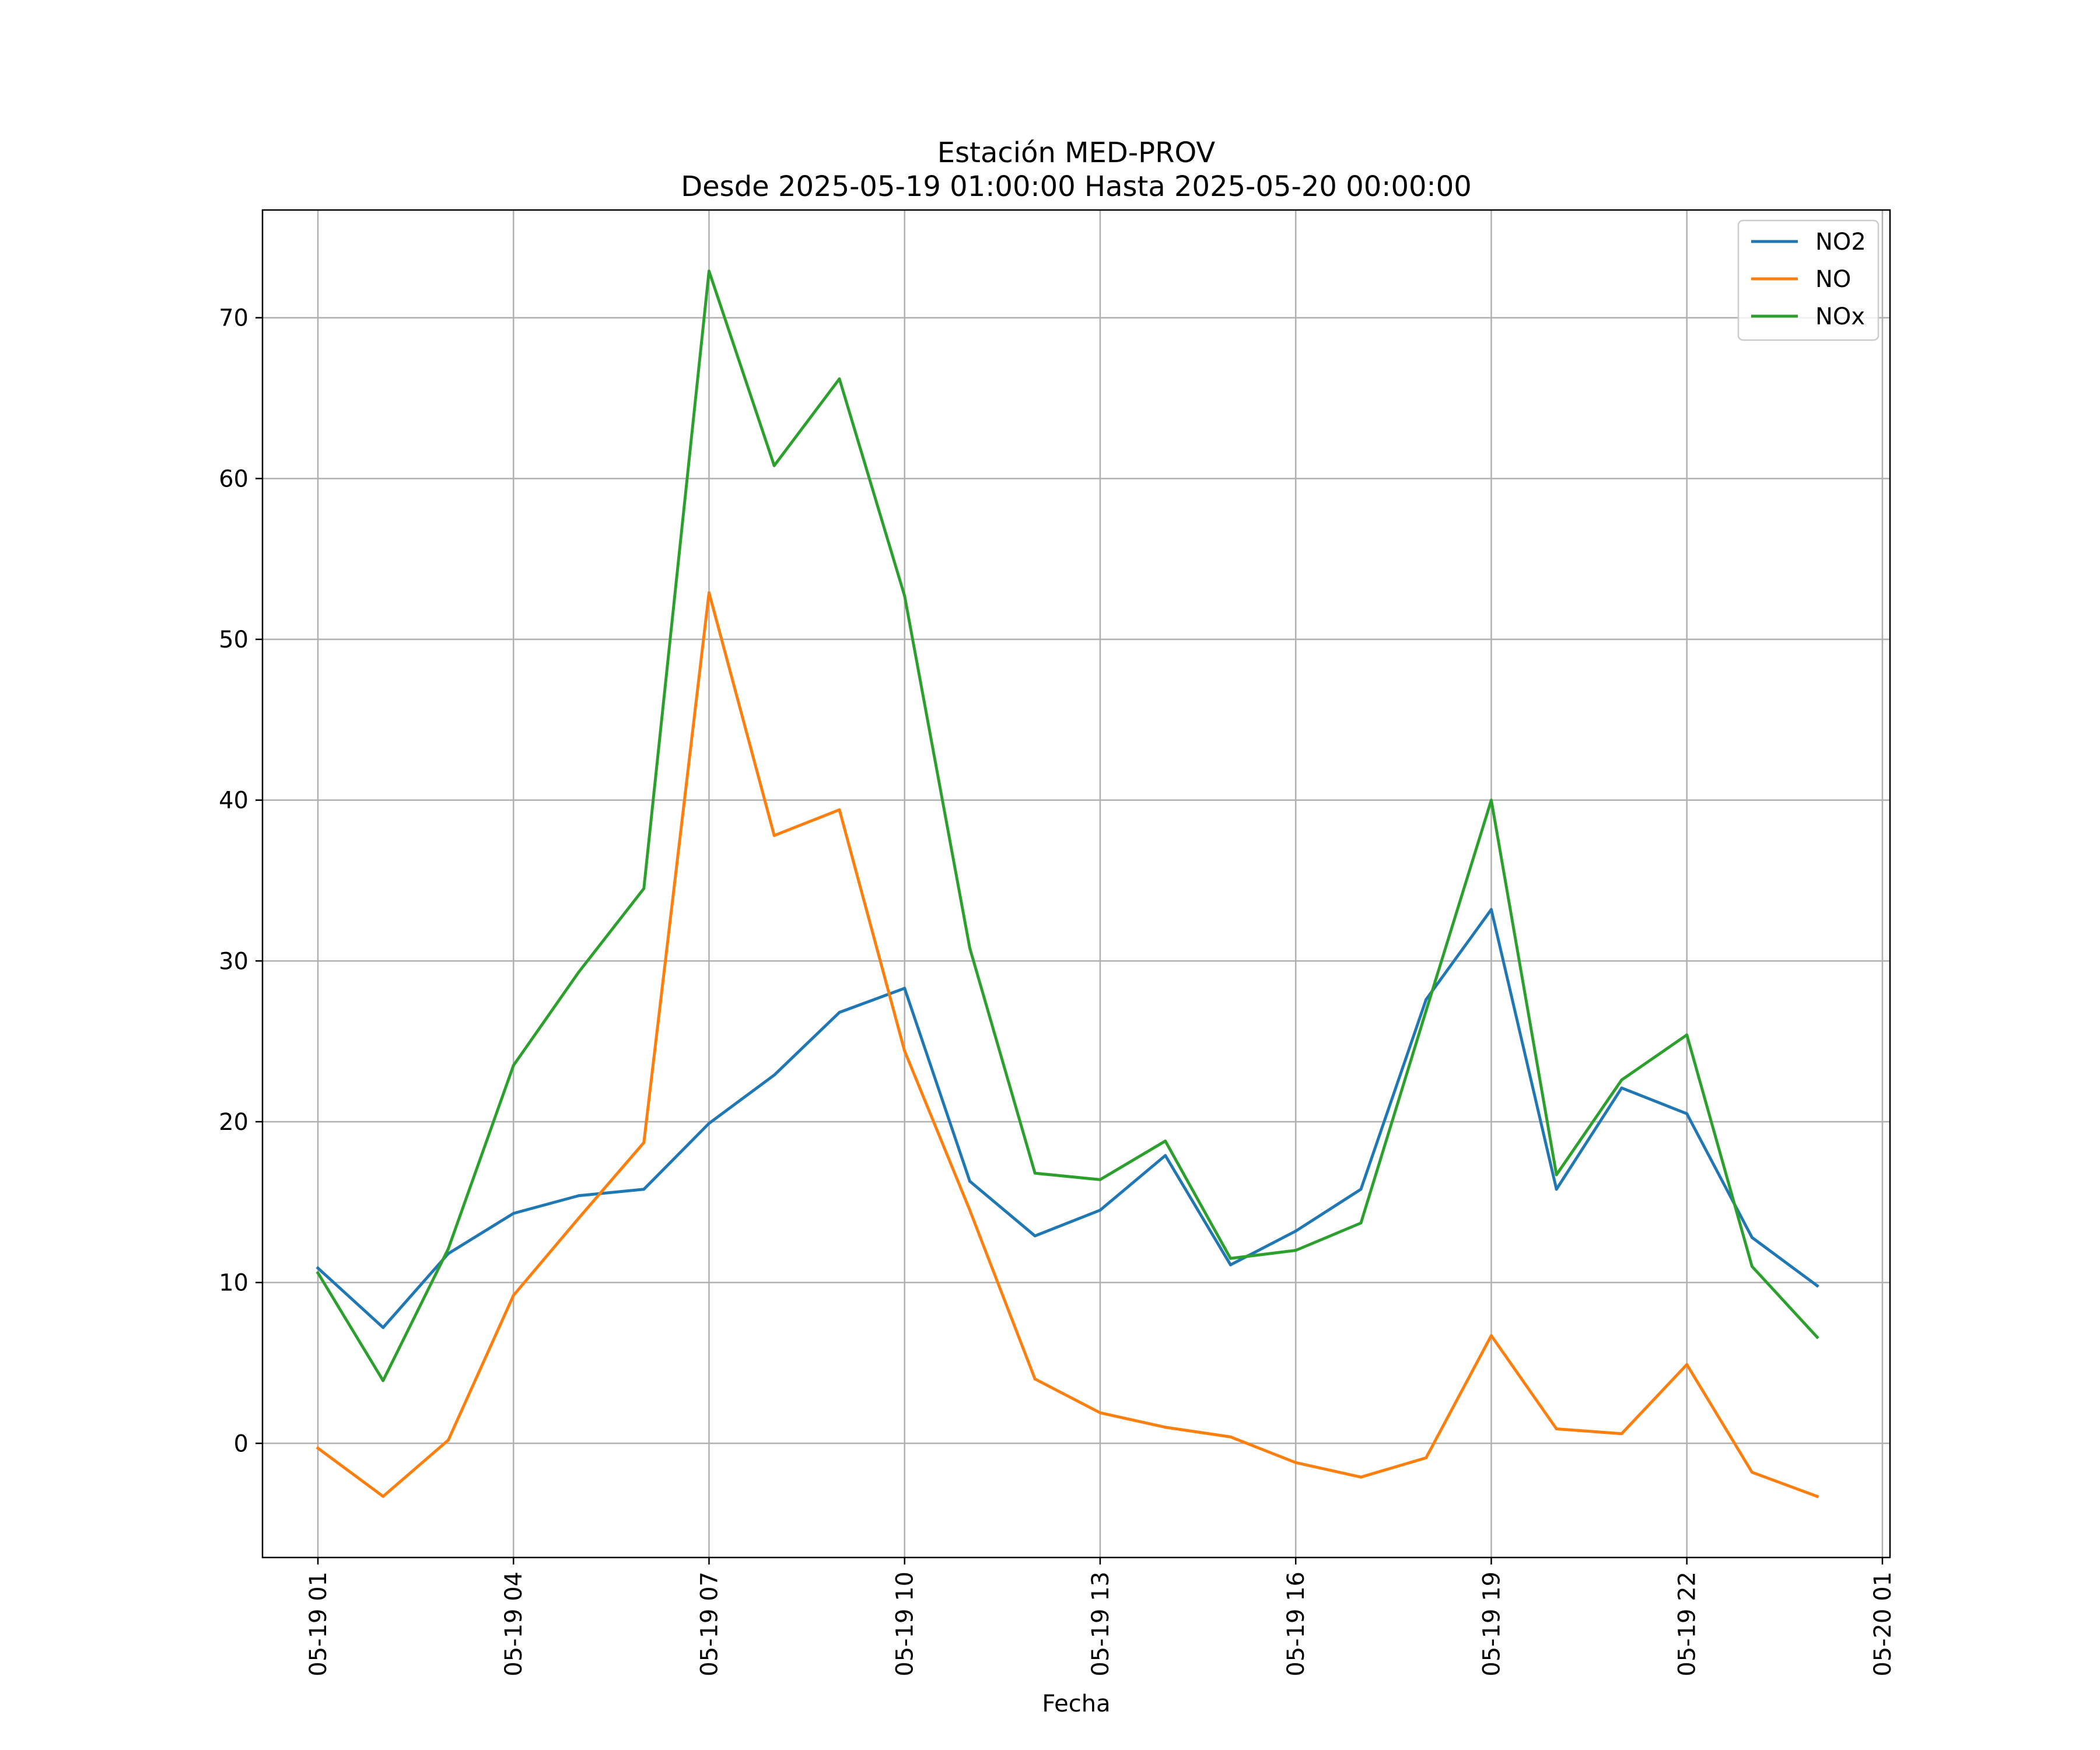 The image size is (2100, 1750). I want to click on legend-box, so click(1808, 280).